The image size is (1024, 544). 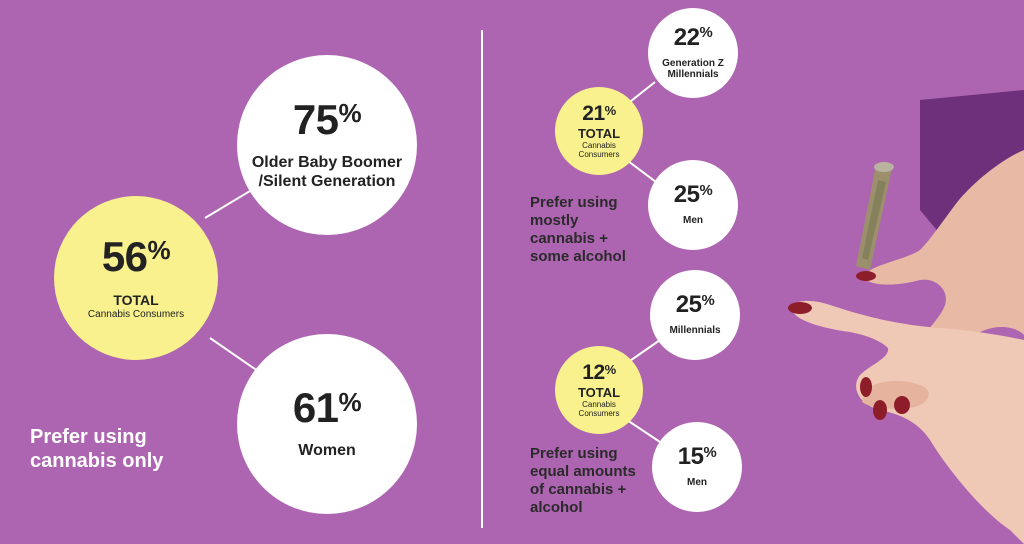 I want to click on men-equal-amounts-circle: 15% Men, so click(x=697, y=467).